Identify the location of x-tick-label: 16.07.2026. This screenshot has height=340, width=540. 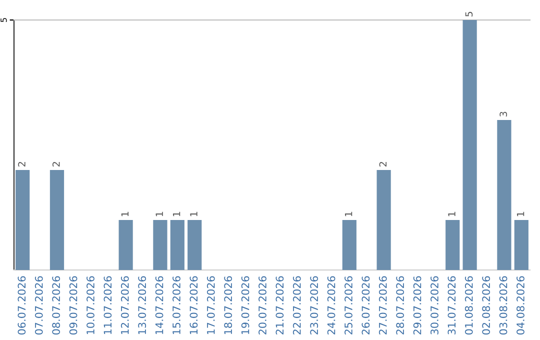
(194, 305).